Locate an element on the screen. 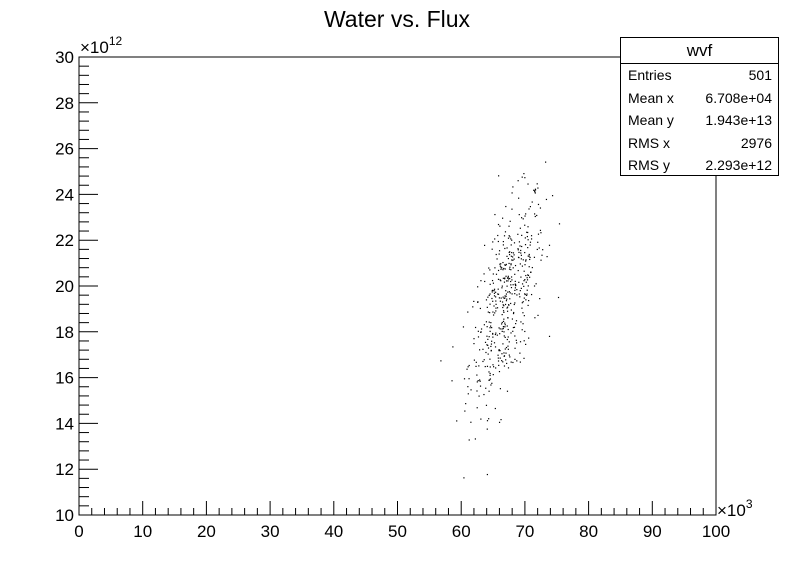 The image size is (796, 574). x-tick-label: 90 is located at coordinates (652, 531).